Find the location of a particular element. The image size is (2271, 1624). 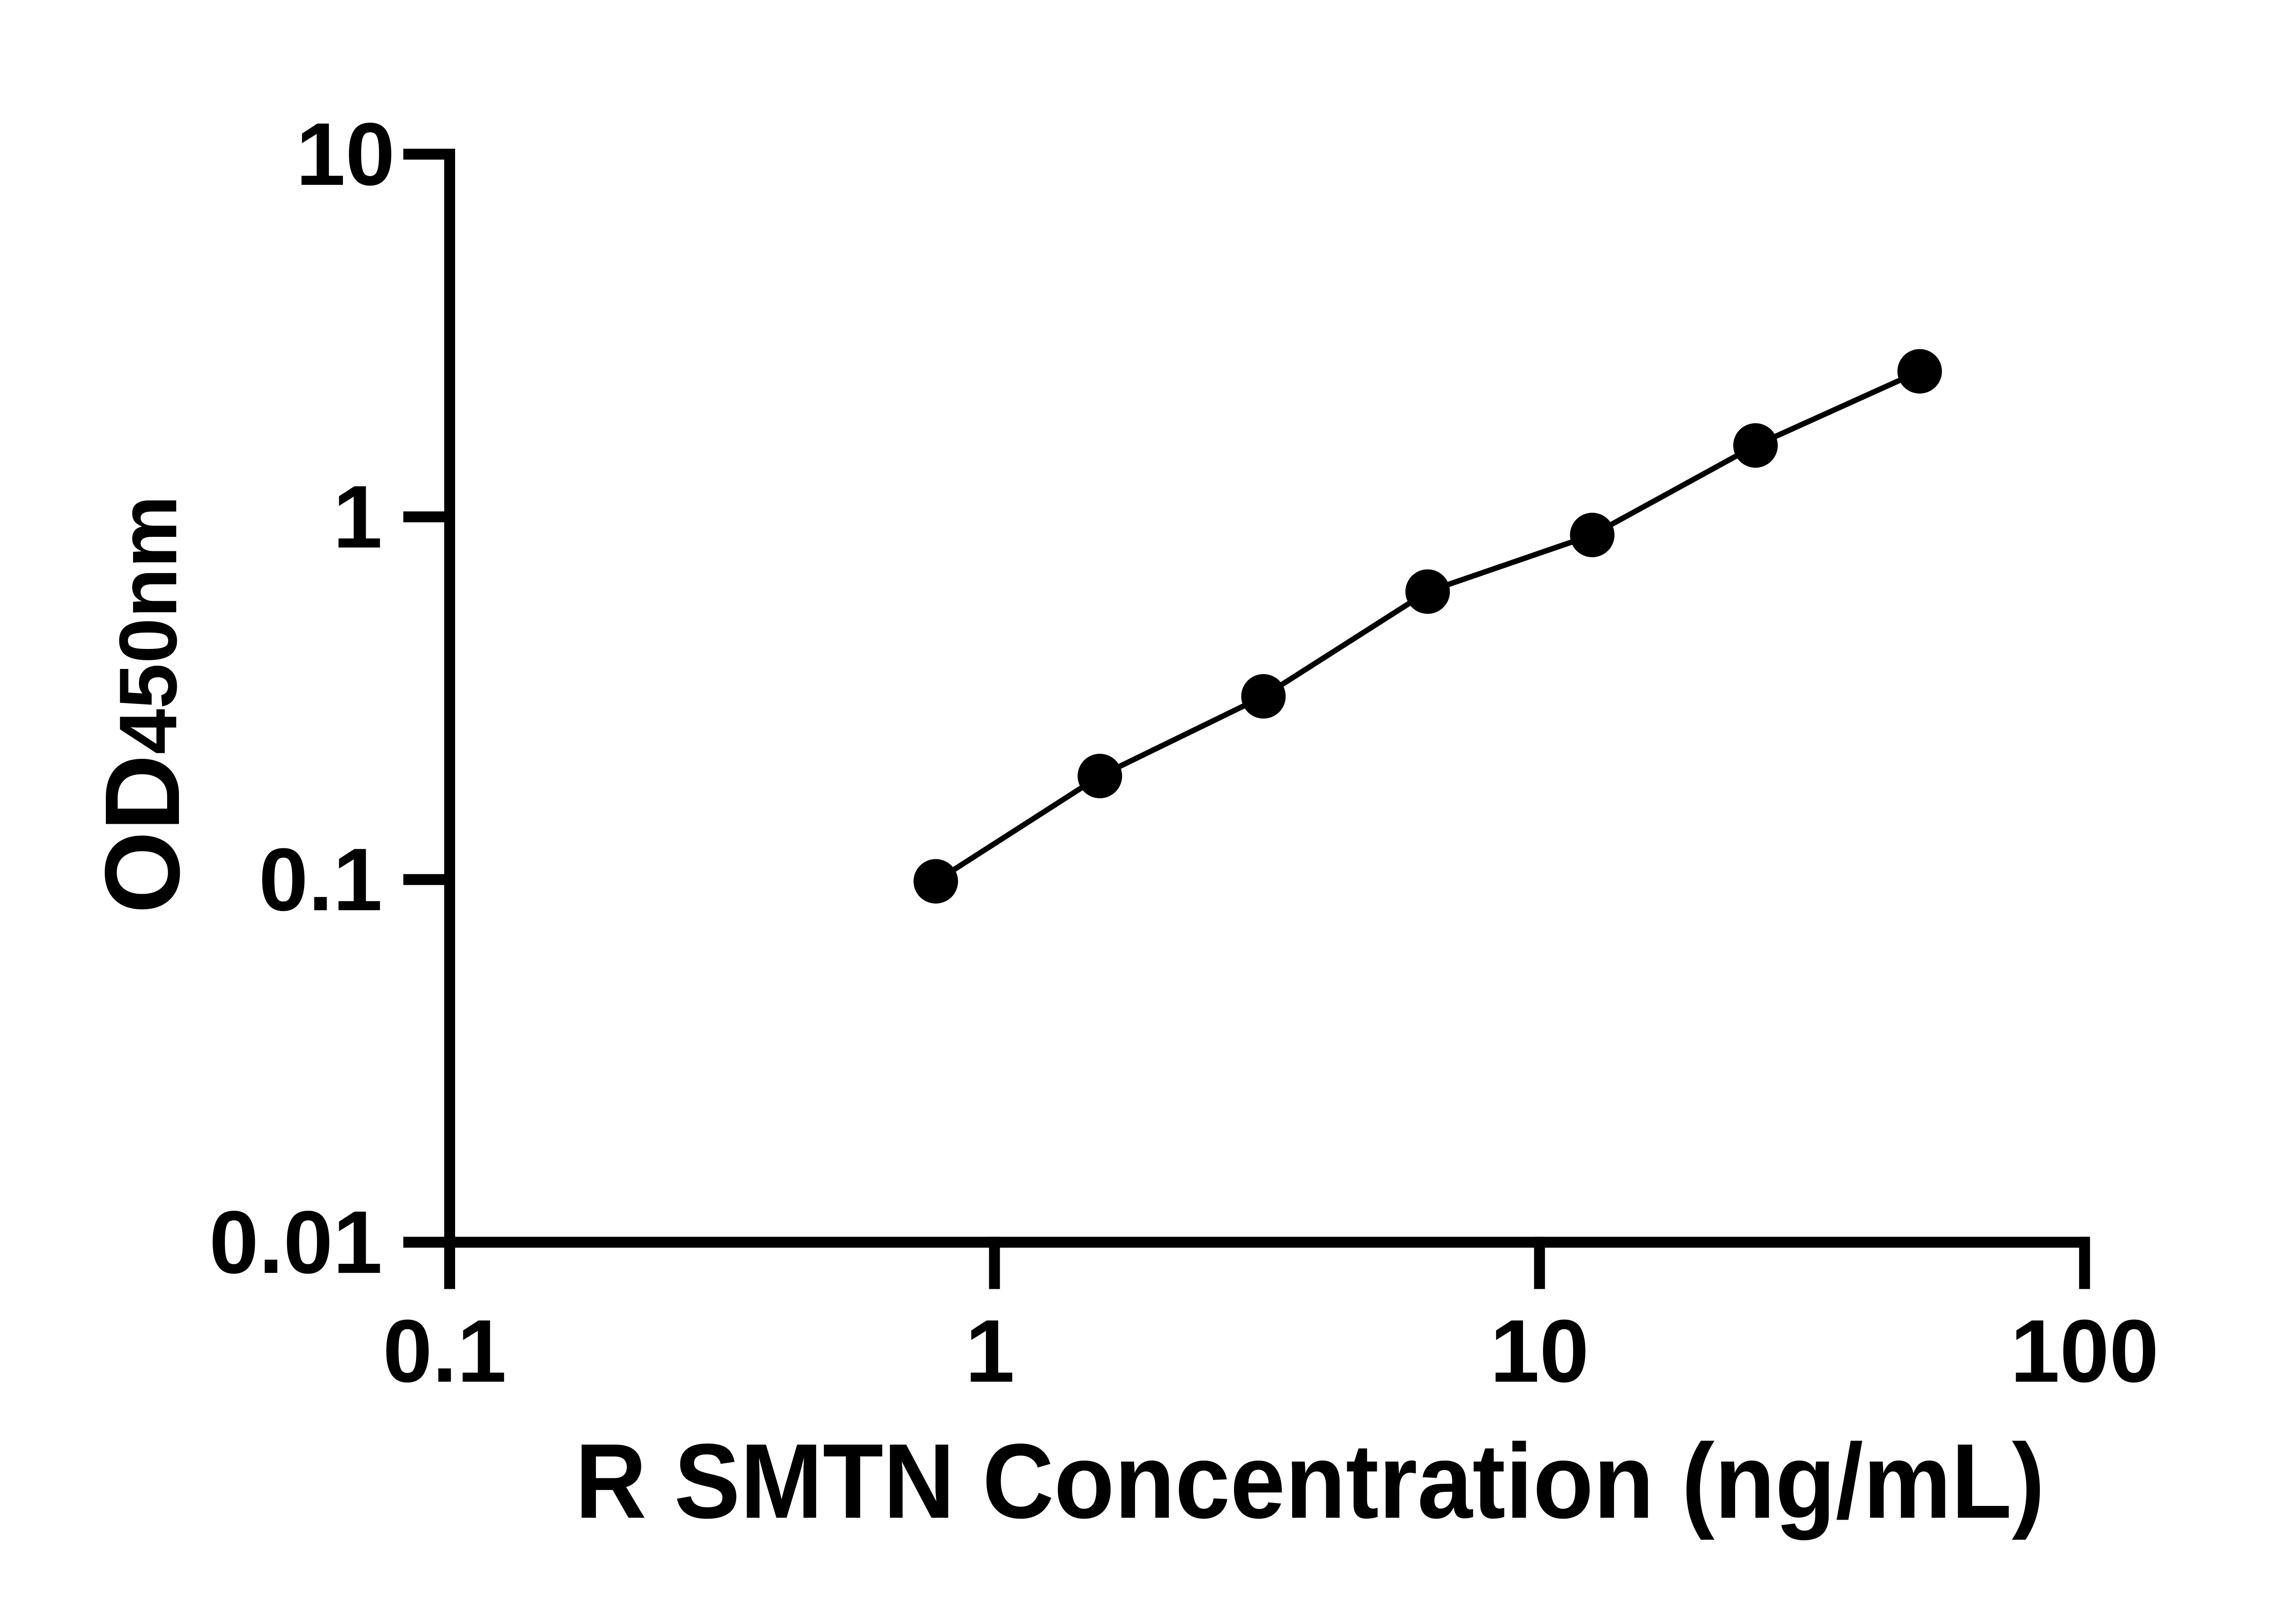

svg-text: R SMTN Concentration (ng/mL) is located at coordinates (1310, 1480).